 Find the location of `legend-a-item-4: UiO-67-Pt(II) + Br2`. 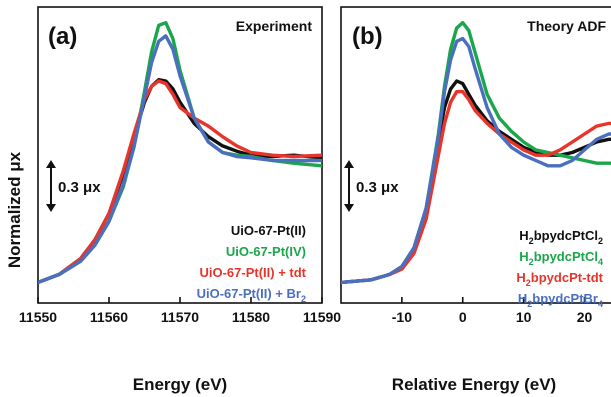

legend-a-item-4: UiO-67-Pt(II) + Br2 is located at coordinates (251, 295).